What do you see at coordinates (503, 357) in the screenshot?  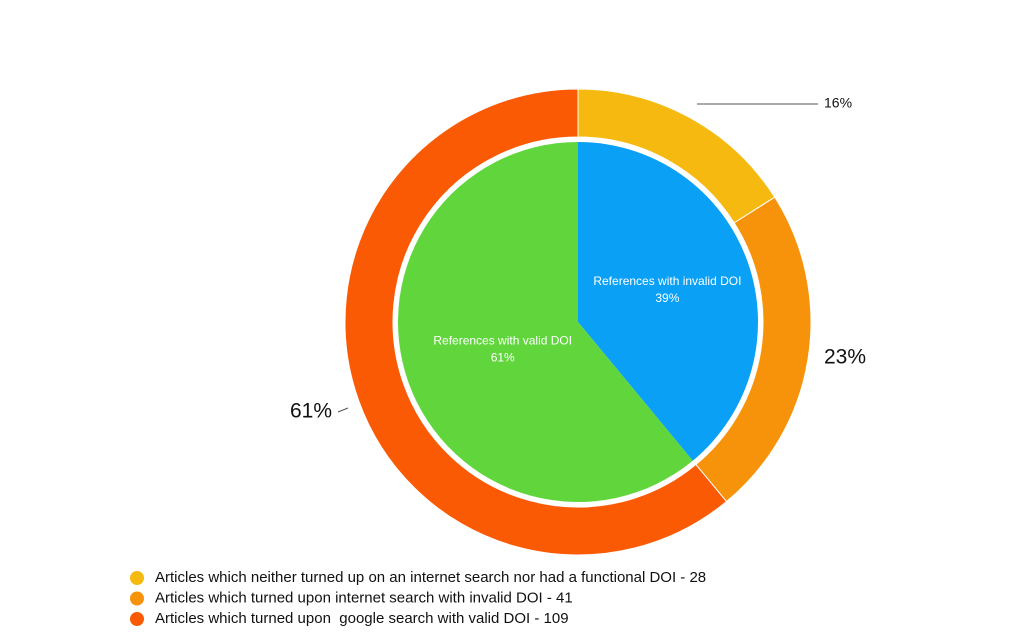 I see `slice-label: 61%` at bounding box center [503, 357].